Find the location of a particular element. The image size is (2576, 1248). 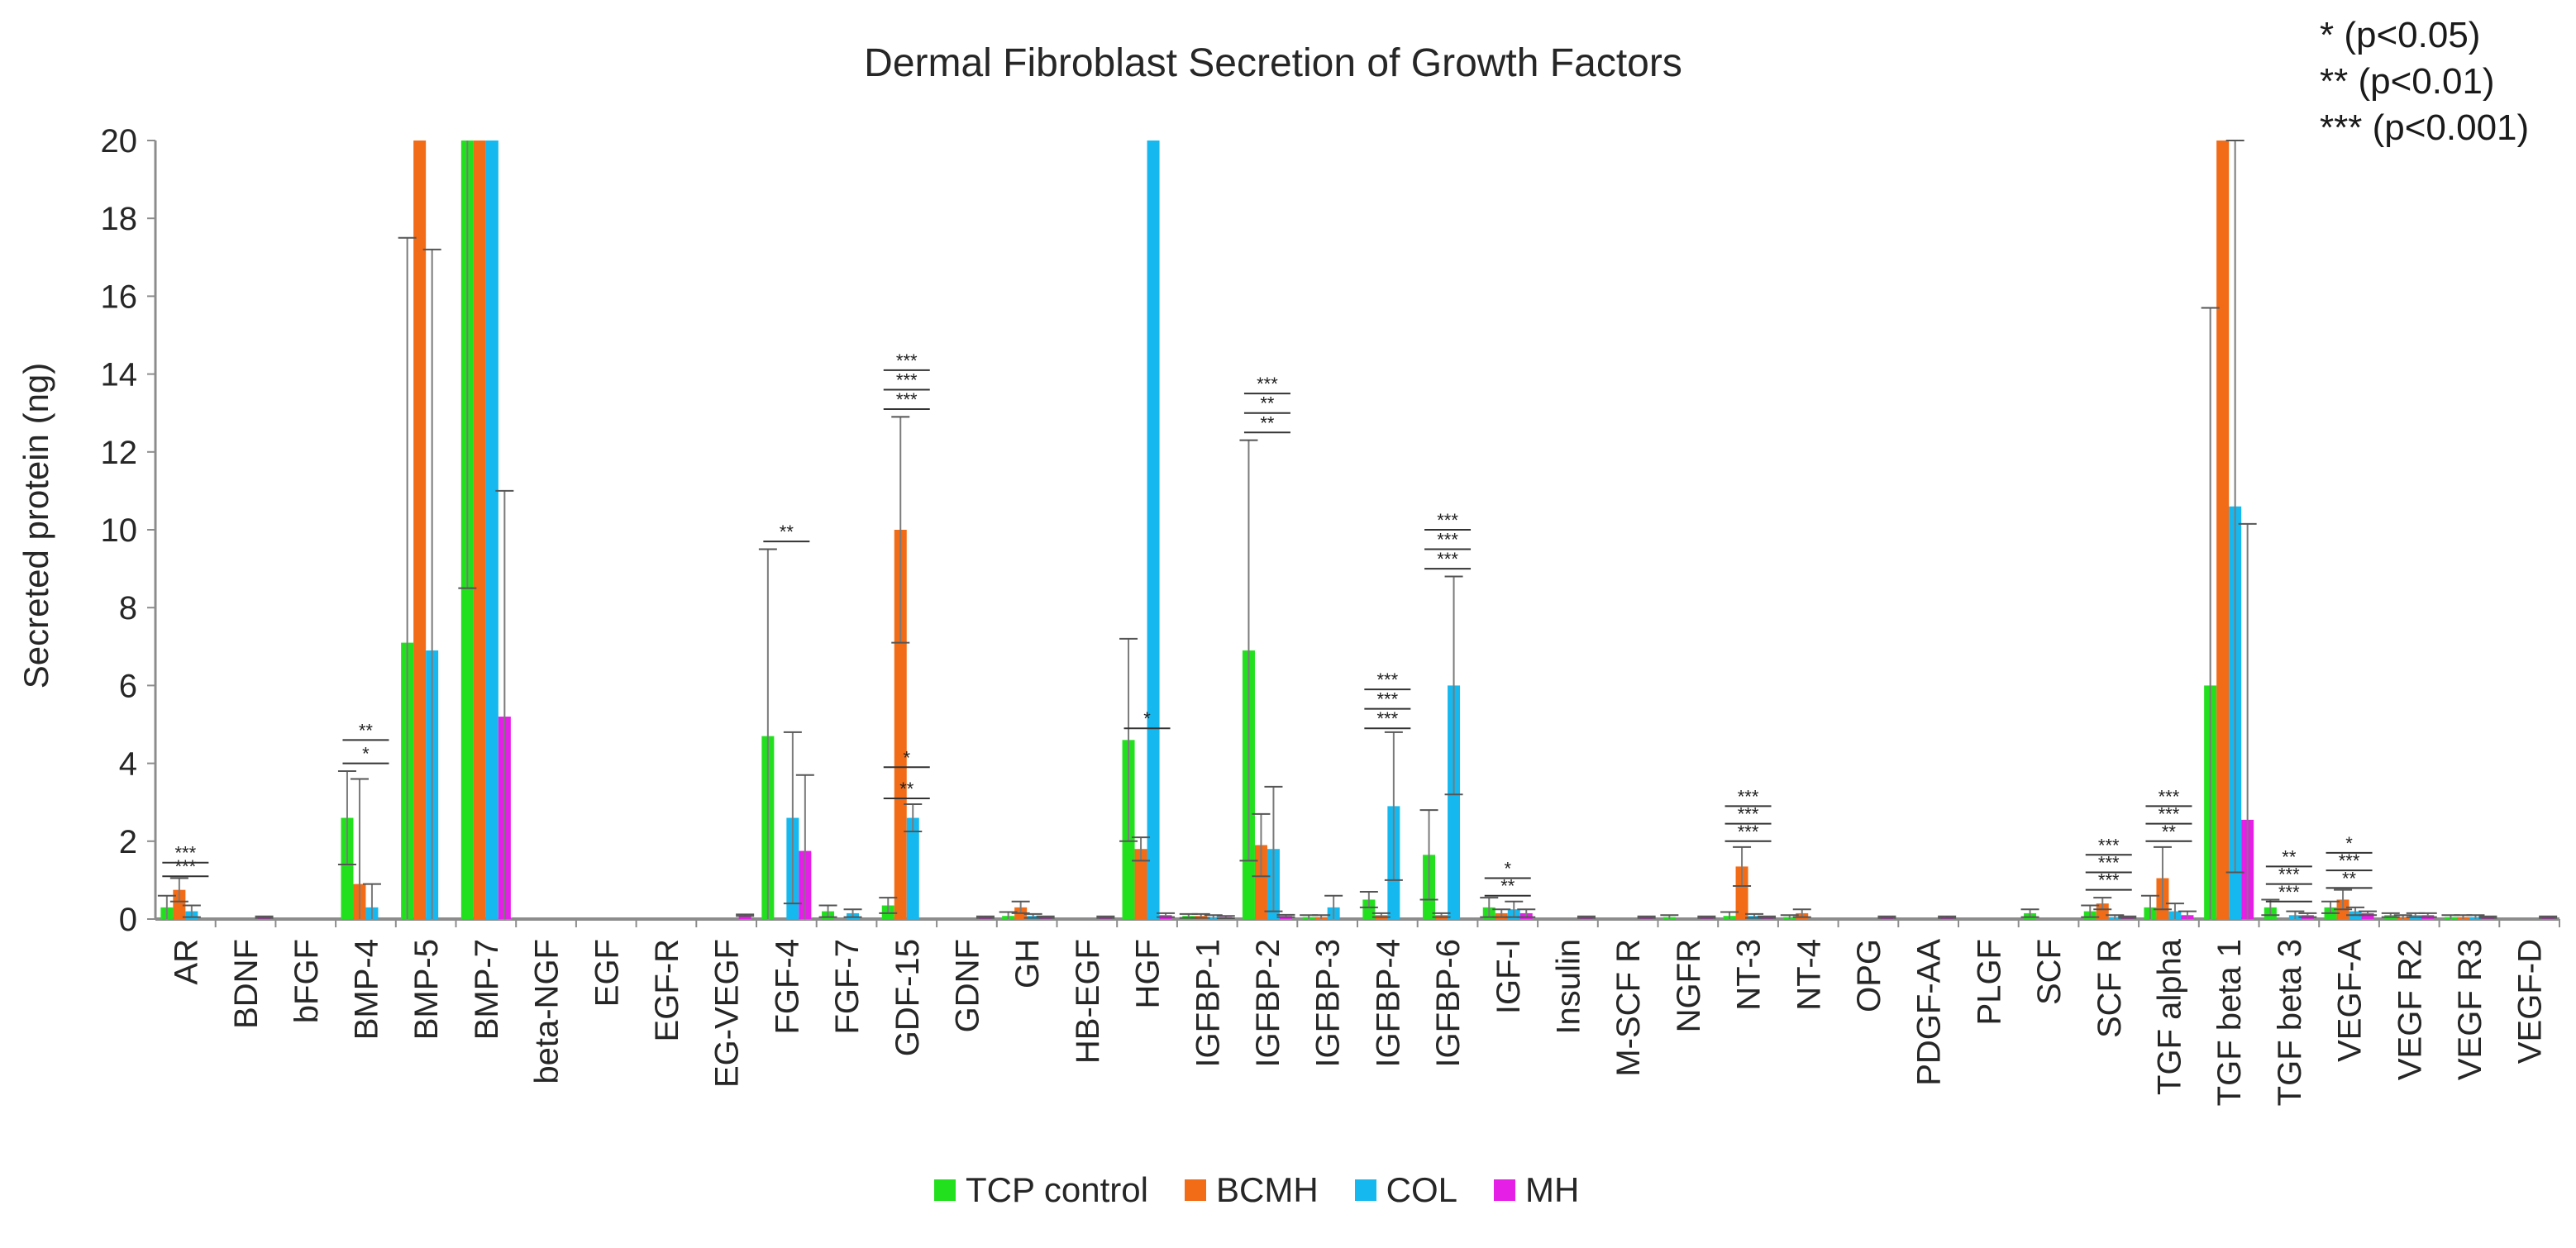

x-tick-label-hb-egf: HB-EGF is located at coordinates (1088, 1001).